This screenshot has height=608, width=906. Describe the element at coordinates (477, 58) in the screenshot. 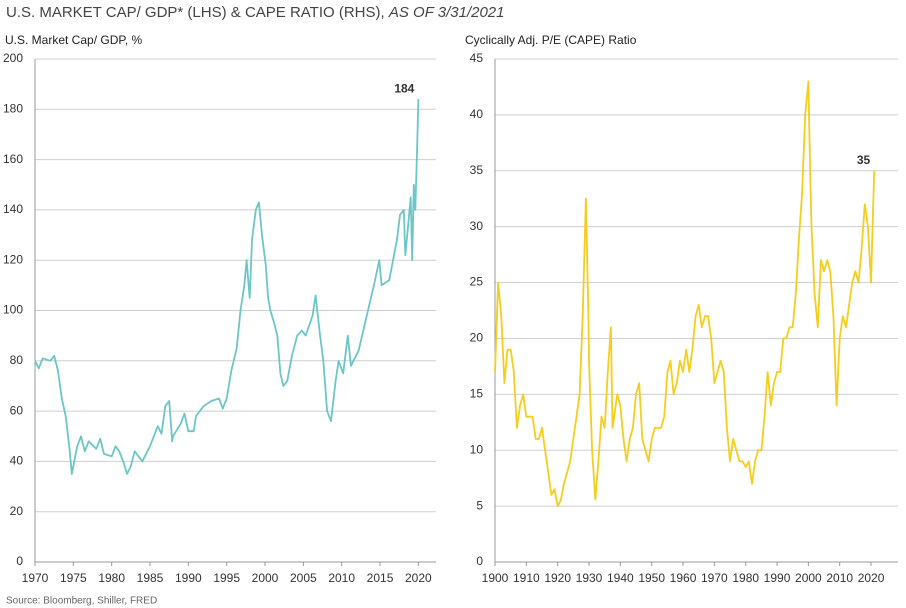

I see `y-tick-label: 45` at that location.